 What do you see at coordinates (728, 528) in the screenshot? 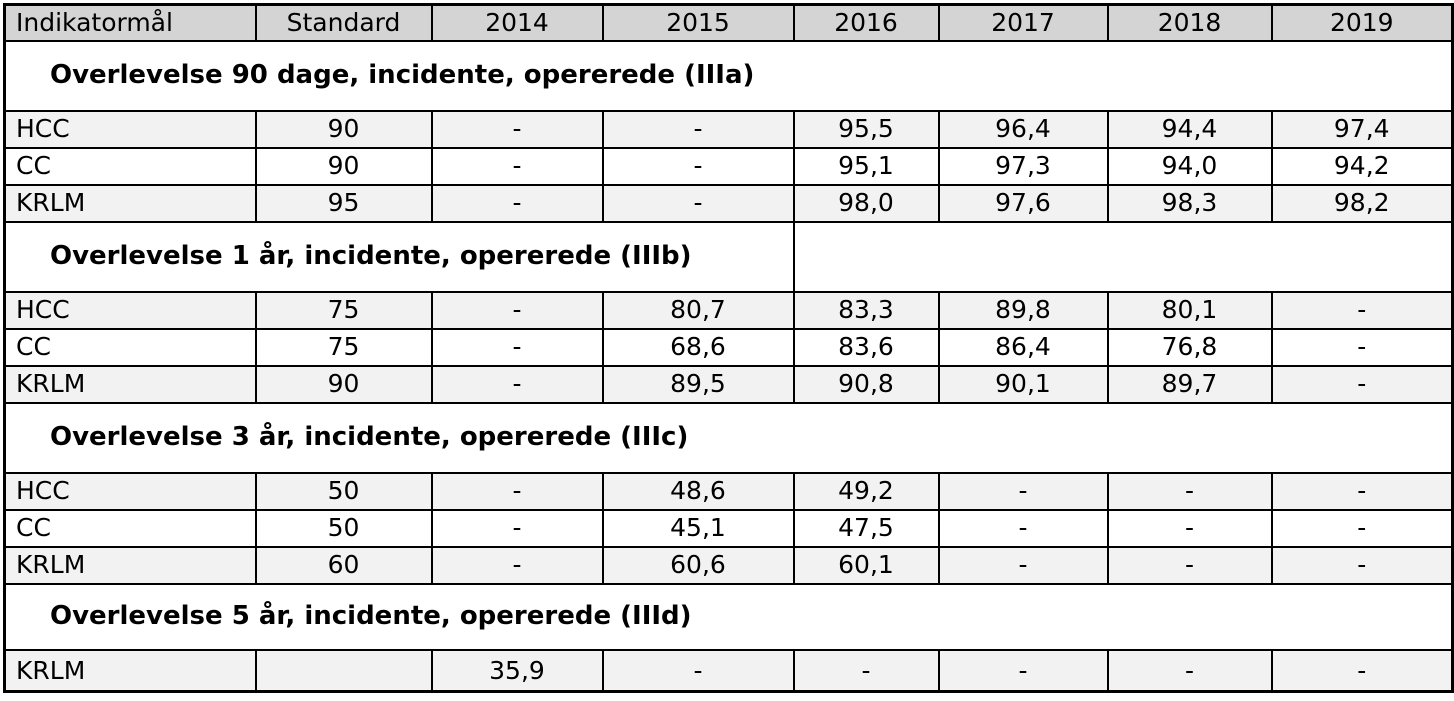
I see `table-row-cc: CC 50-45,1 47,5- - -` at bounding box center [728, 528].